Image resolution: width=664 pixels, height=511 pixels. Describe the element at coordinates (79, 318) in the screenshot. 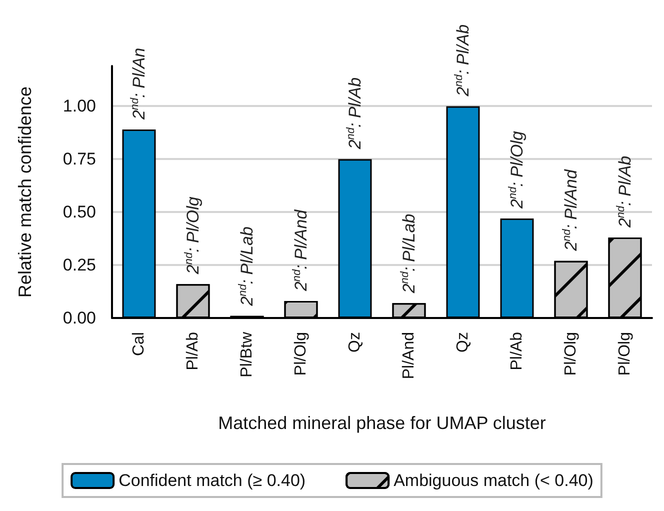

I see `y-tick-label: 0.00` at that location.